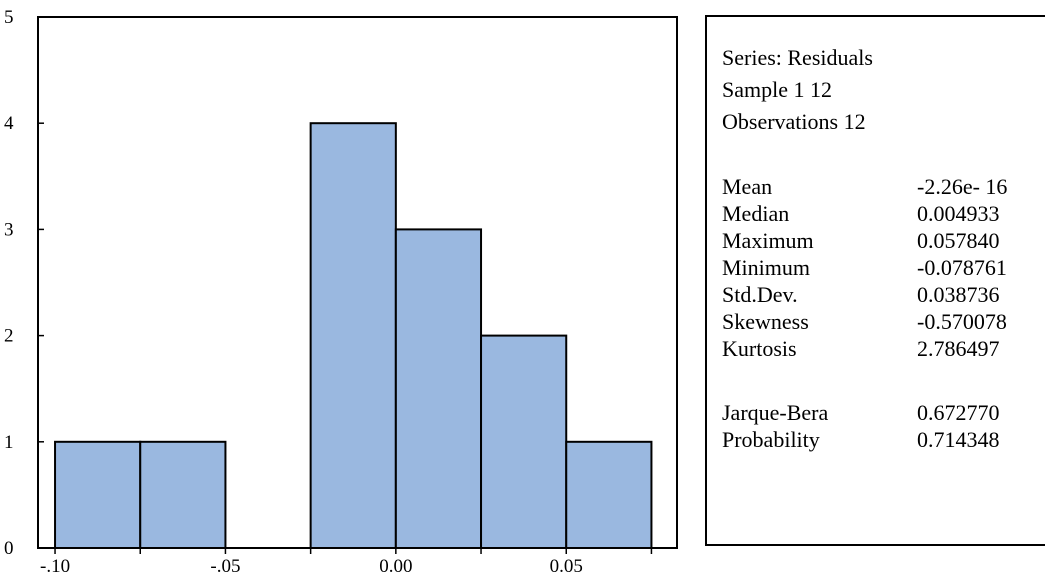 The width and height of the screenshot is (1045, 580). I want to click on x-tick-label: 0.05, so click(566, 566).